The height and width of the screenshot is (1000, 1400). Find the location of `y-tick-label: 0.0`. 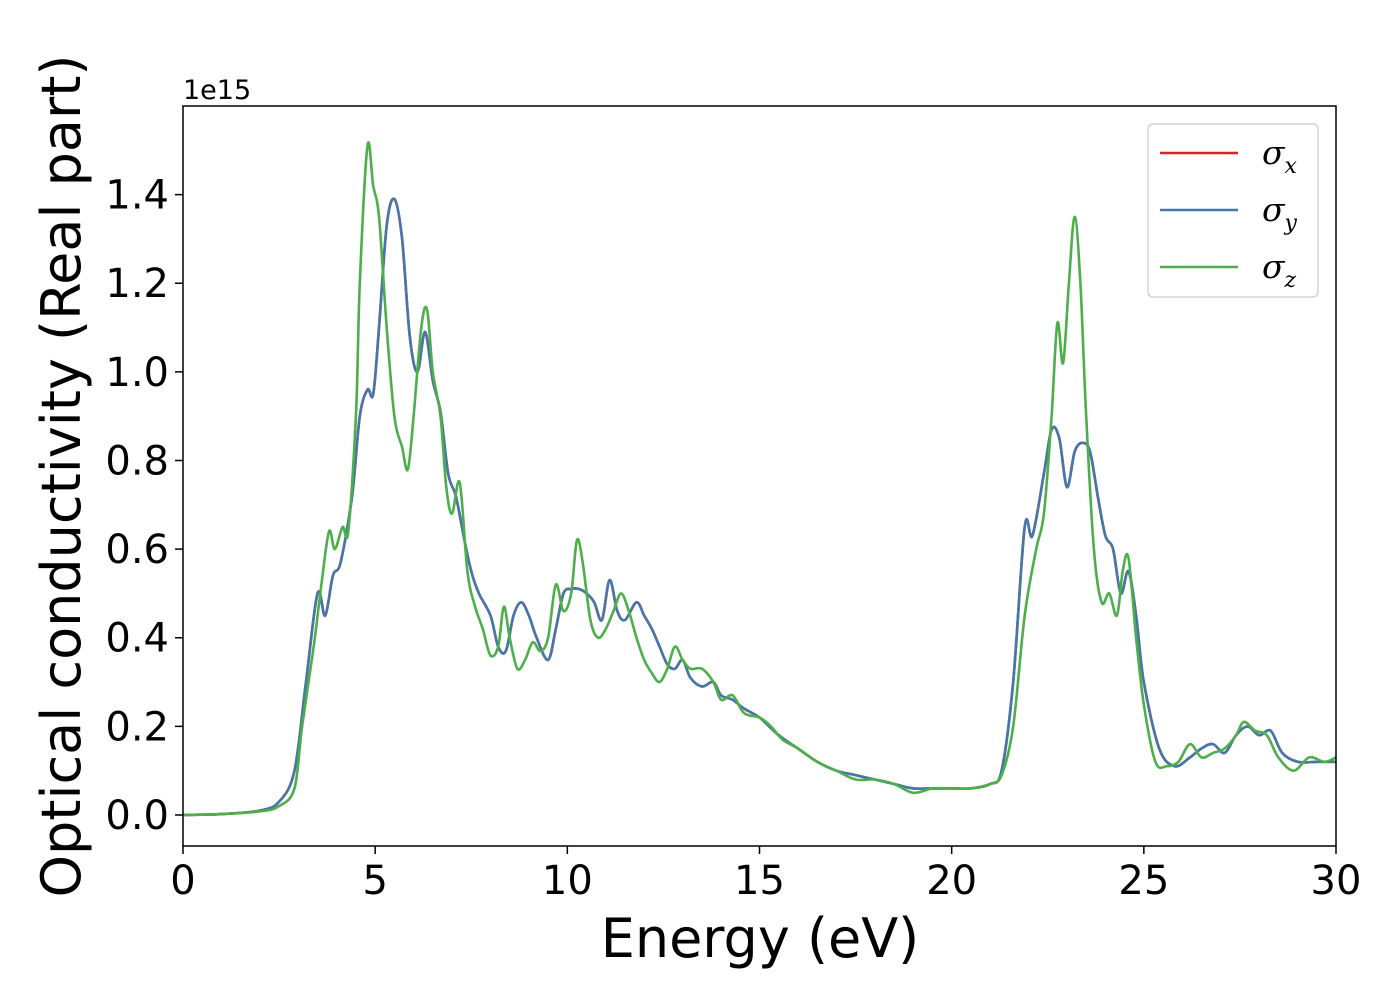

y-tick-label: 0.0 is located at coordinates (137, 816).